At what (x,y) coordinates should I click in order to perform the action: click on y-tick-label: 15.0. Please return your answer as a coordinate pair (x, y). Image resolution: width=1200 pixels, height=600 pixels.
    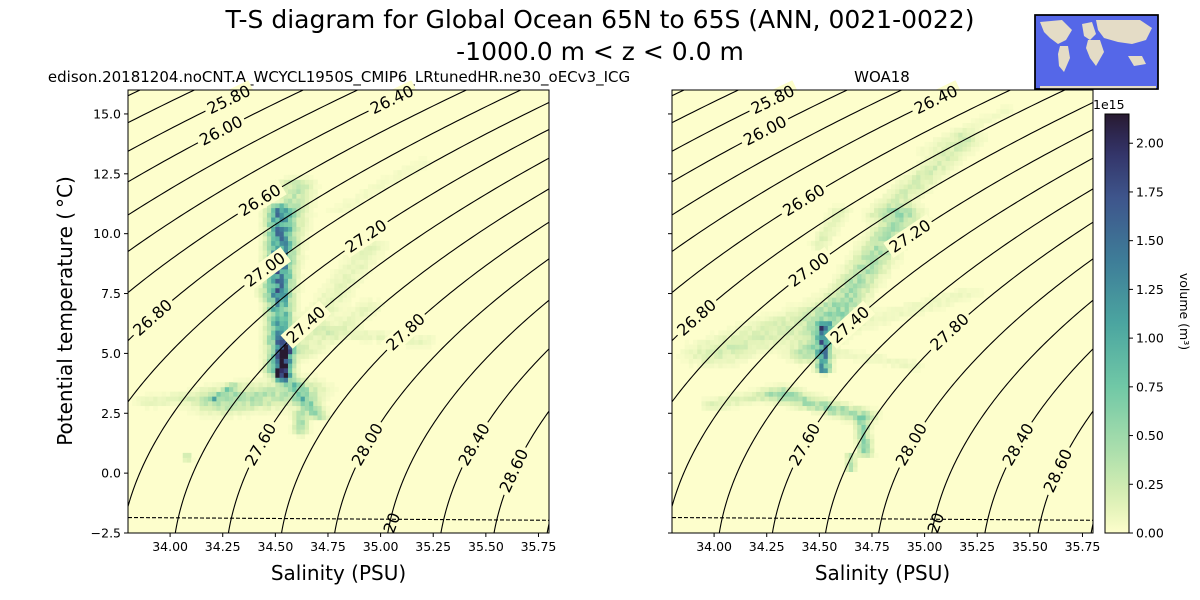
    Looking at the image, I should click on (107, 113).